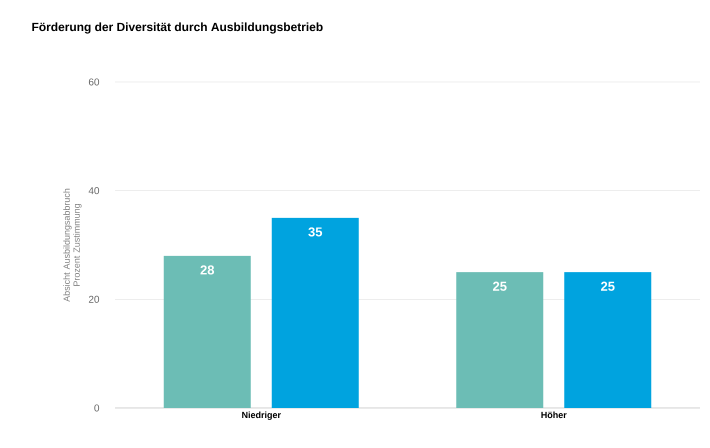 Image resolution: width=710 pixels, height=448 pixels. What do you see at coordinates (94, 299) in the screenshot?
I see `y-tick-label: 20` at bounding box center [94, 299].